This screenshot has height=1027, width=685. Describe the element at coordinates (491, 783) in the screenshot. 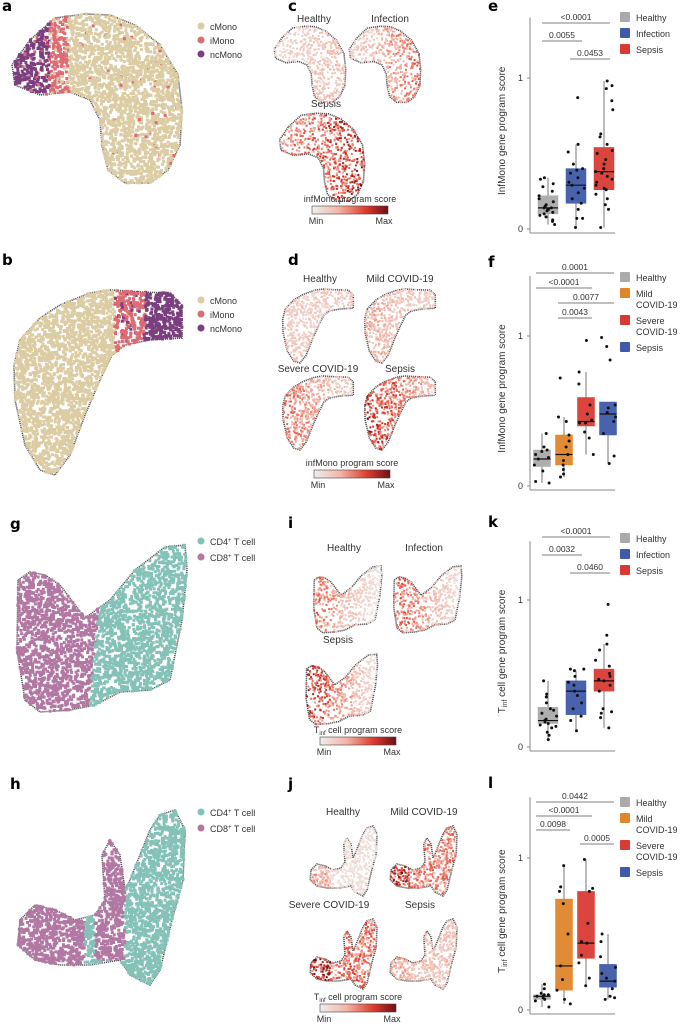

I see `panel-letter-l: l` at that location.